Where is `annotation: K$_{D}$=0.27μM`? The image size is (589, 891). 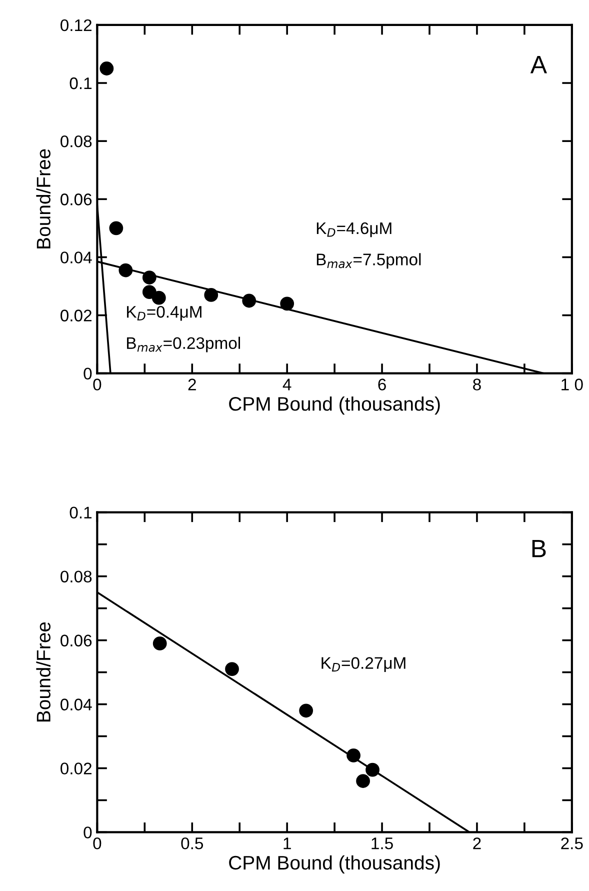 annotation: K$_{D}$=0.27μM is located at coordinates (364, 664).